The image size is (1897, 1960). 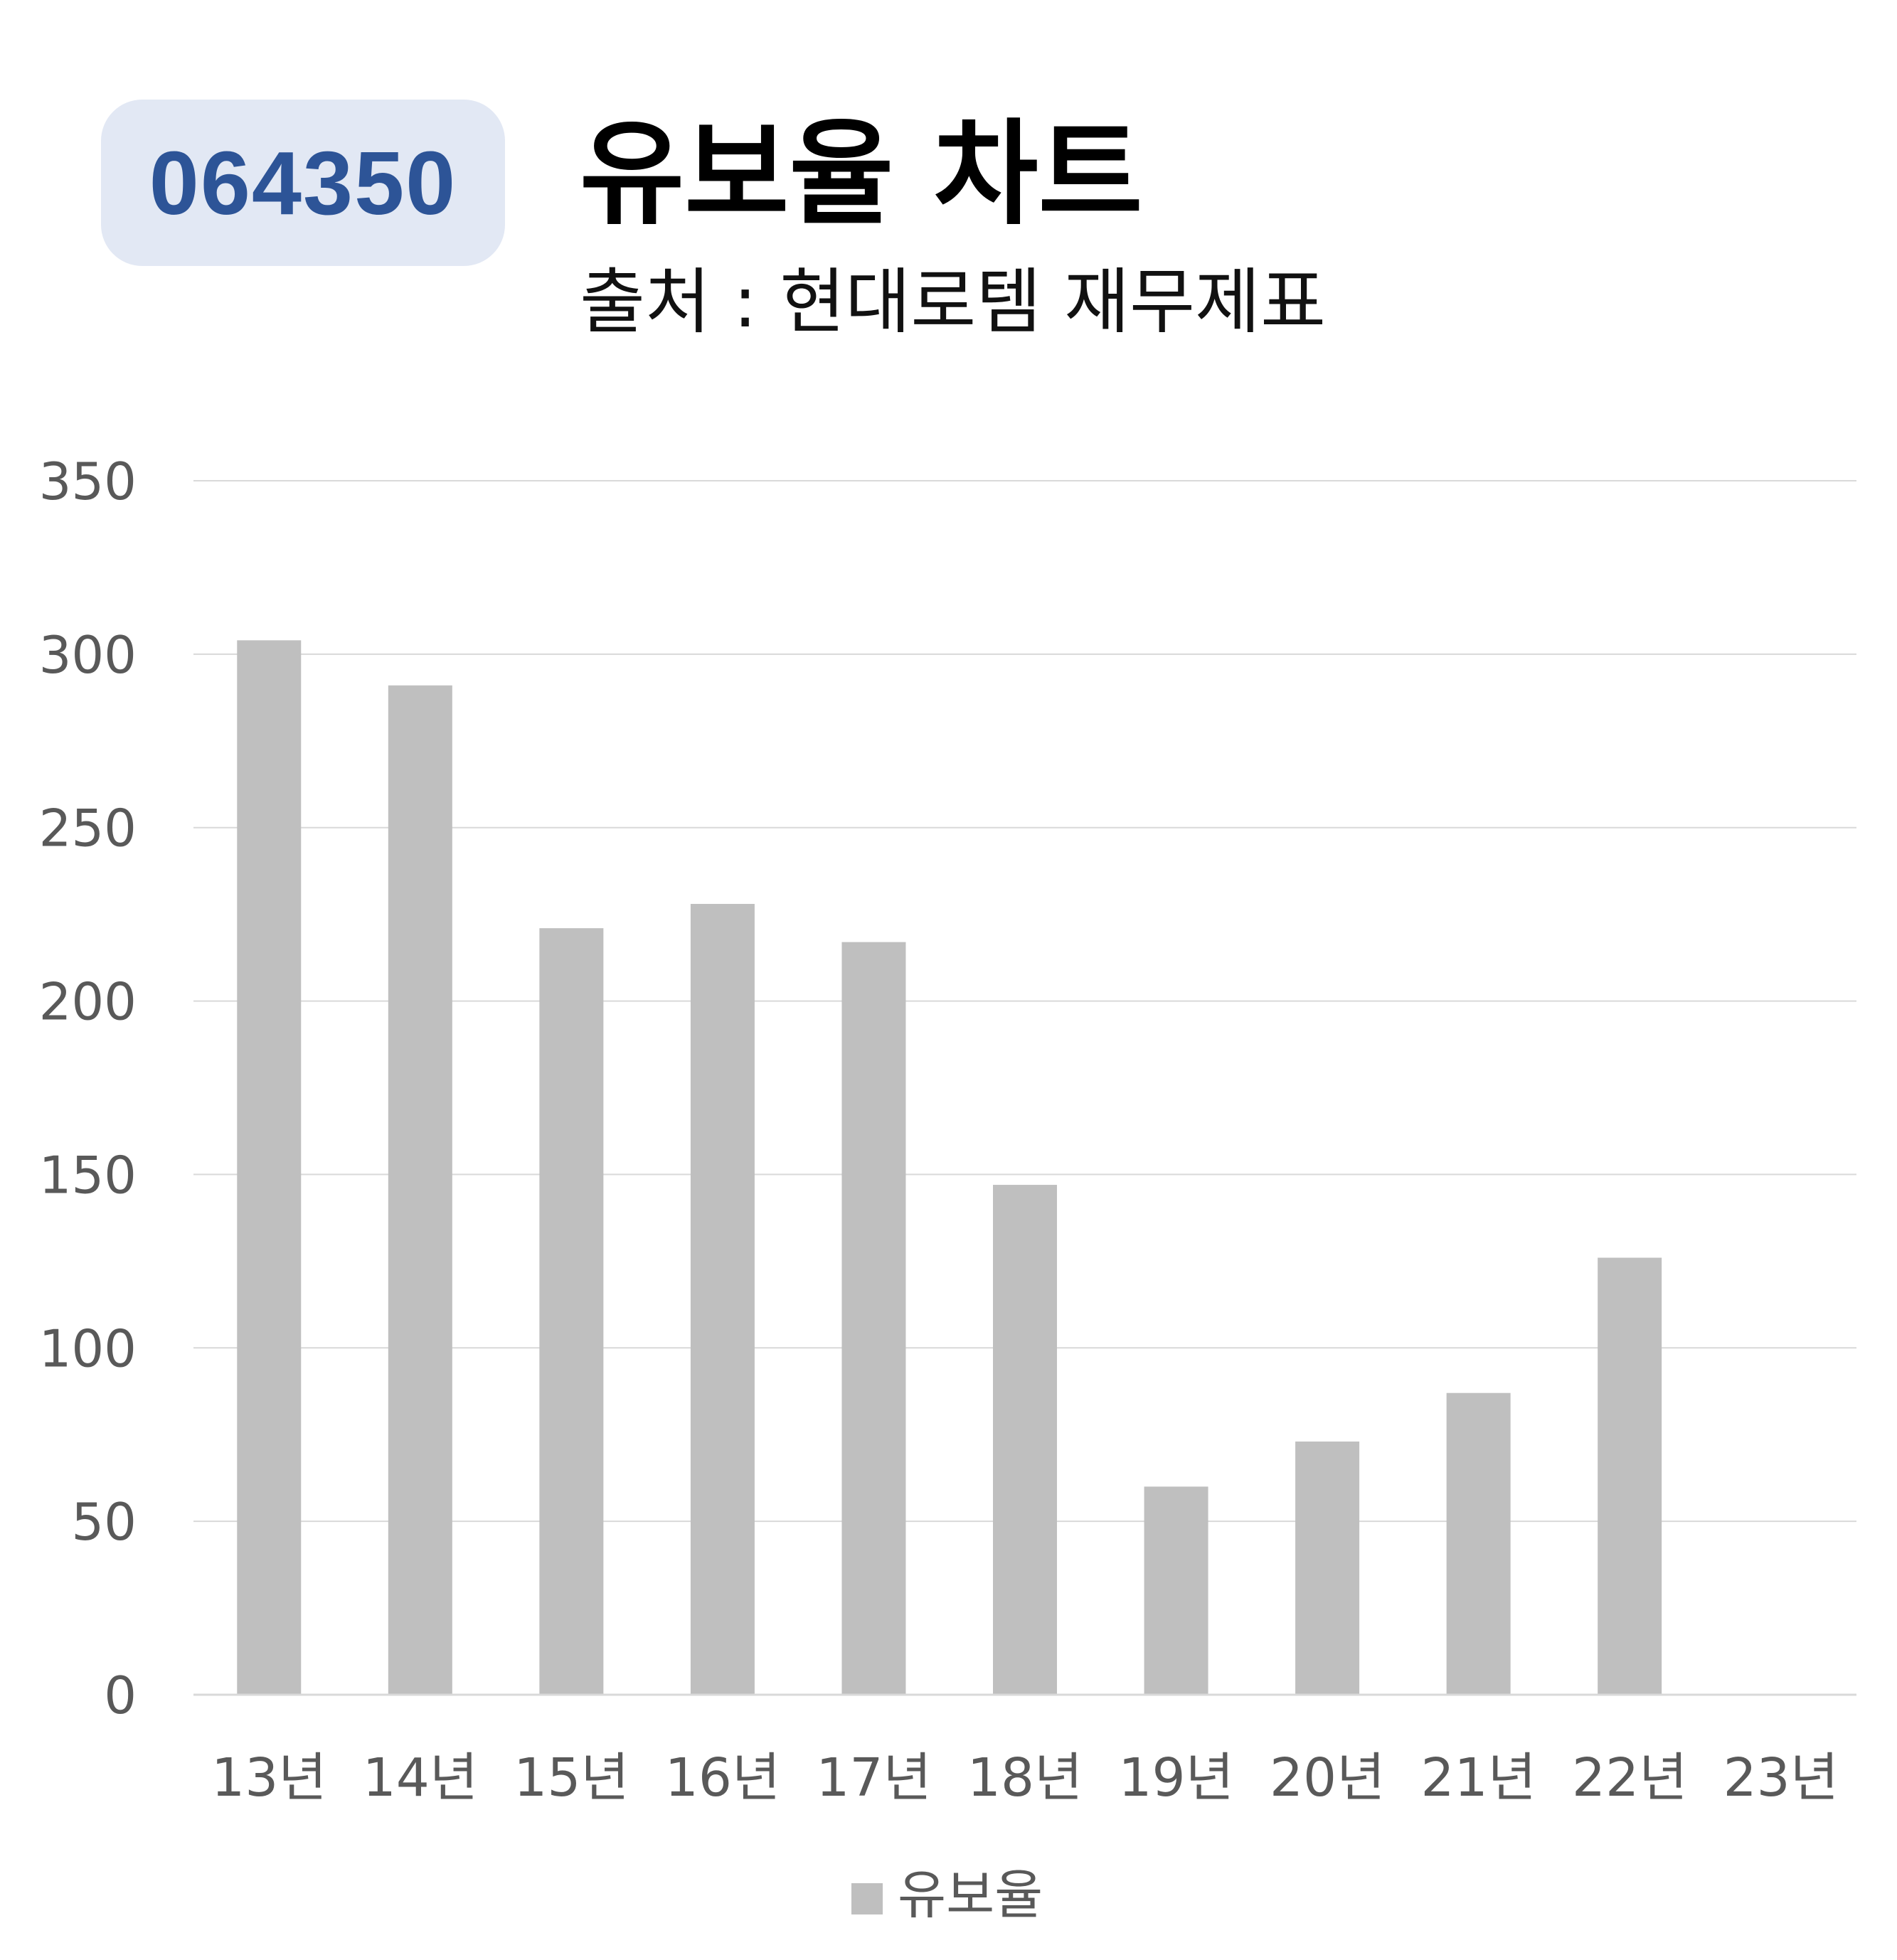 What do you see at coordinates (1781, 1778) in the screenshot?
I see `x-tick-label: 23년` at bounding box center [1781, 1778].